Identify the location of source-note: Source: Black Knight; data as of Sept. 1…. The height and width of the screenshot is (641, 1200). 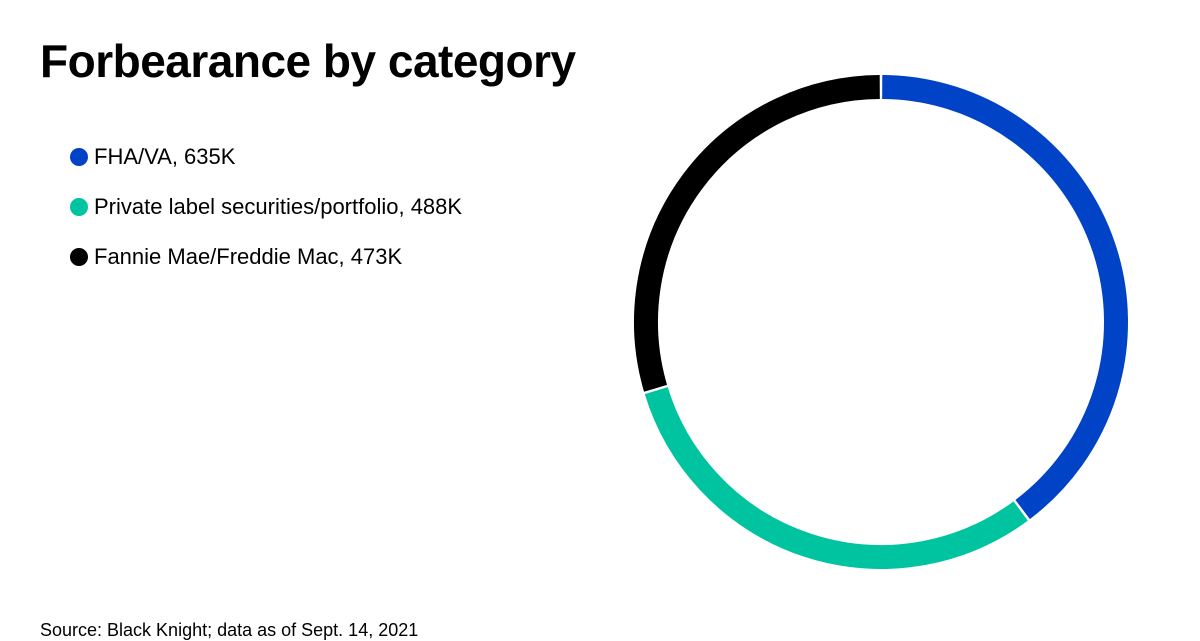
(229, 630).